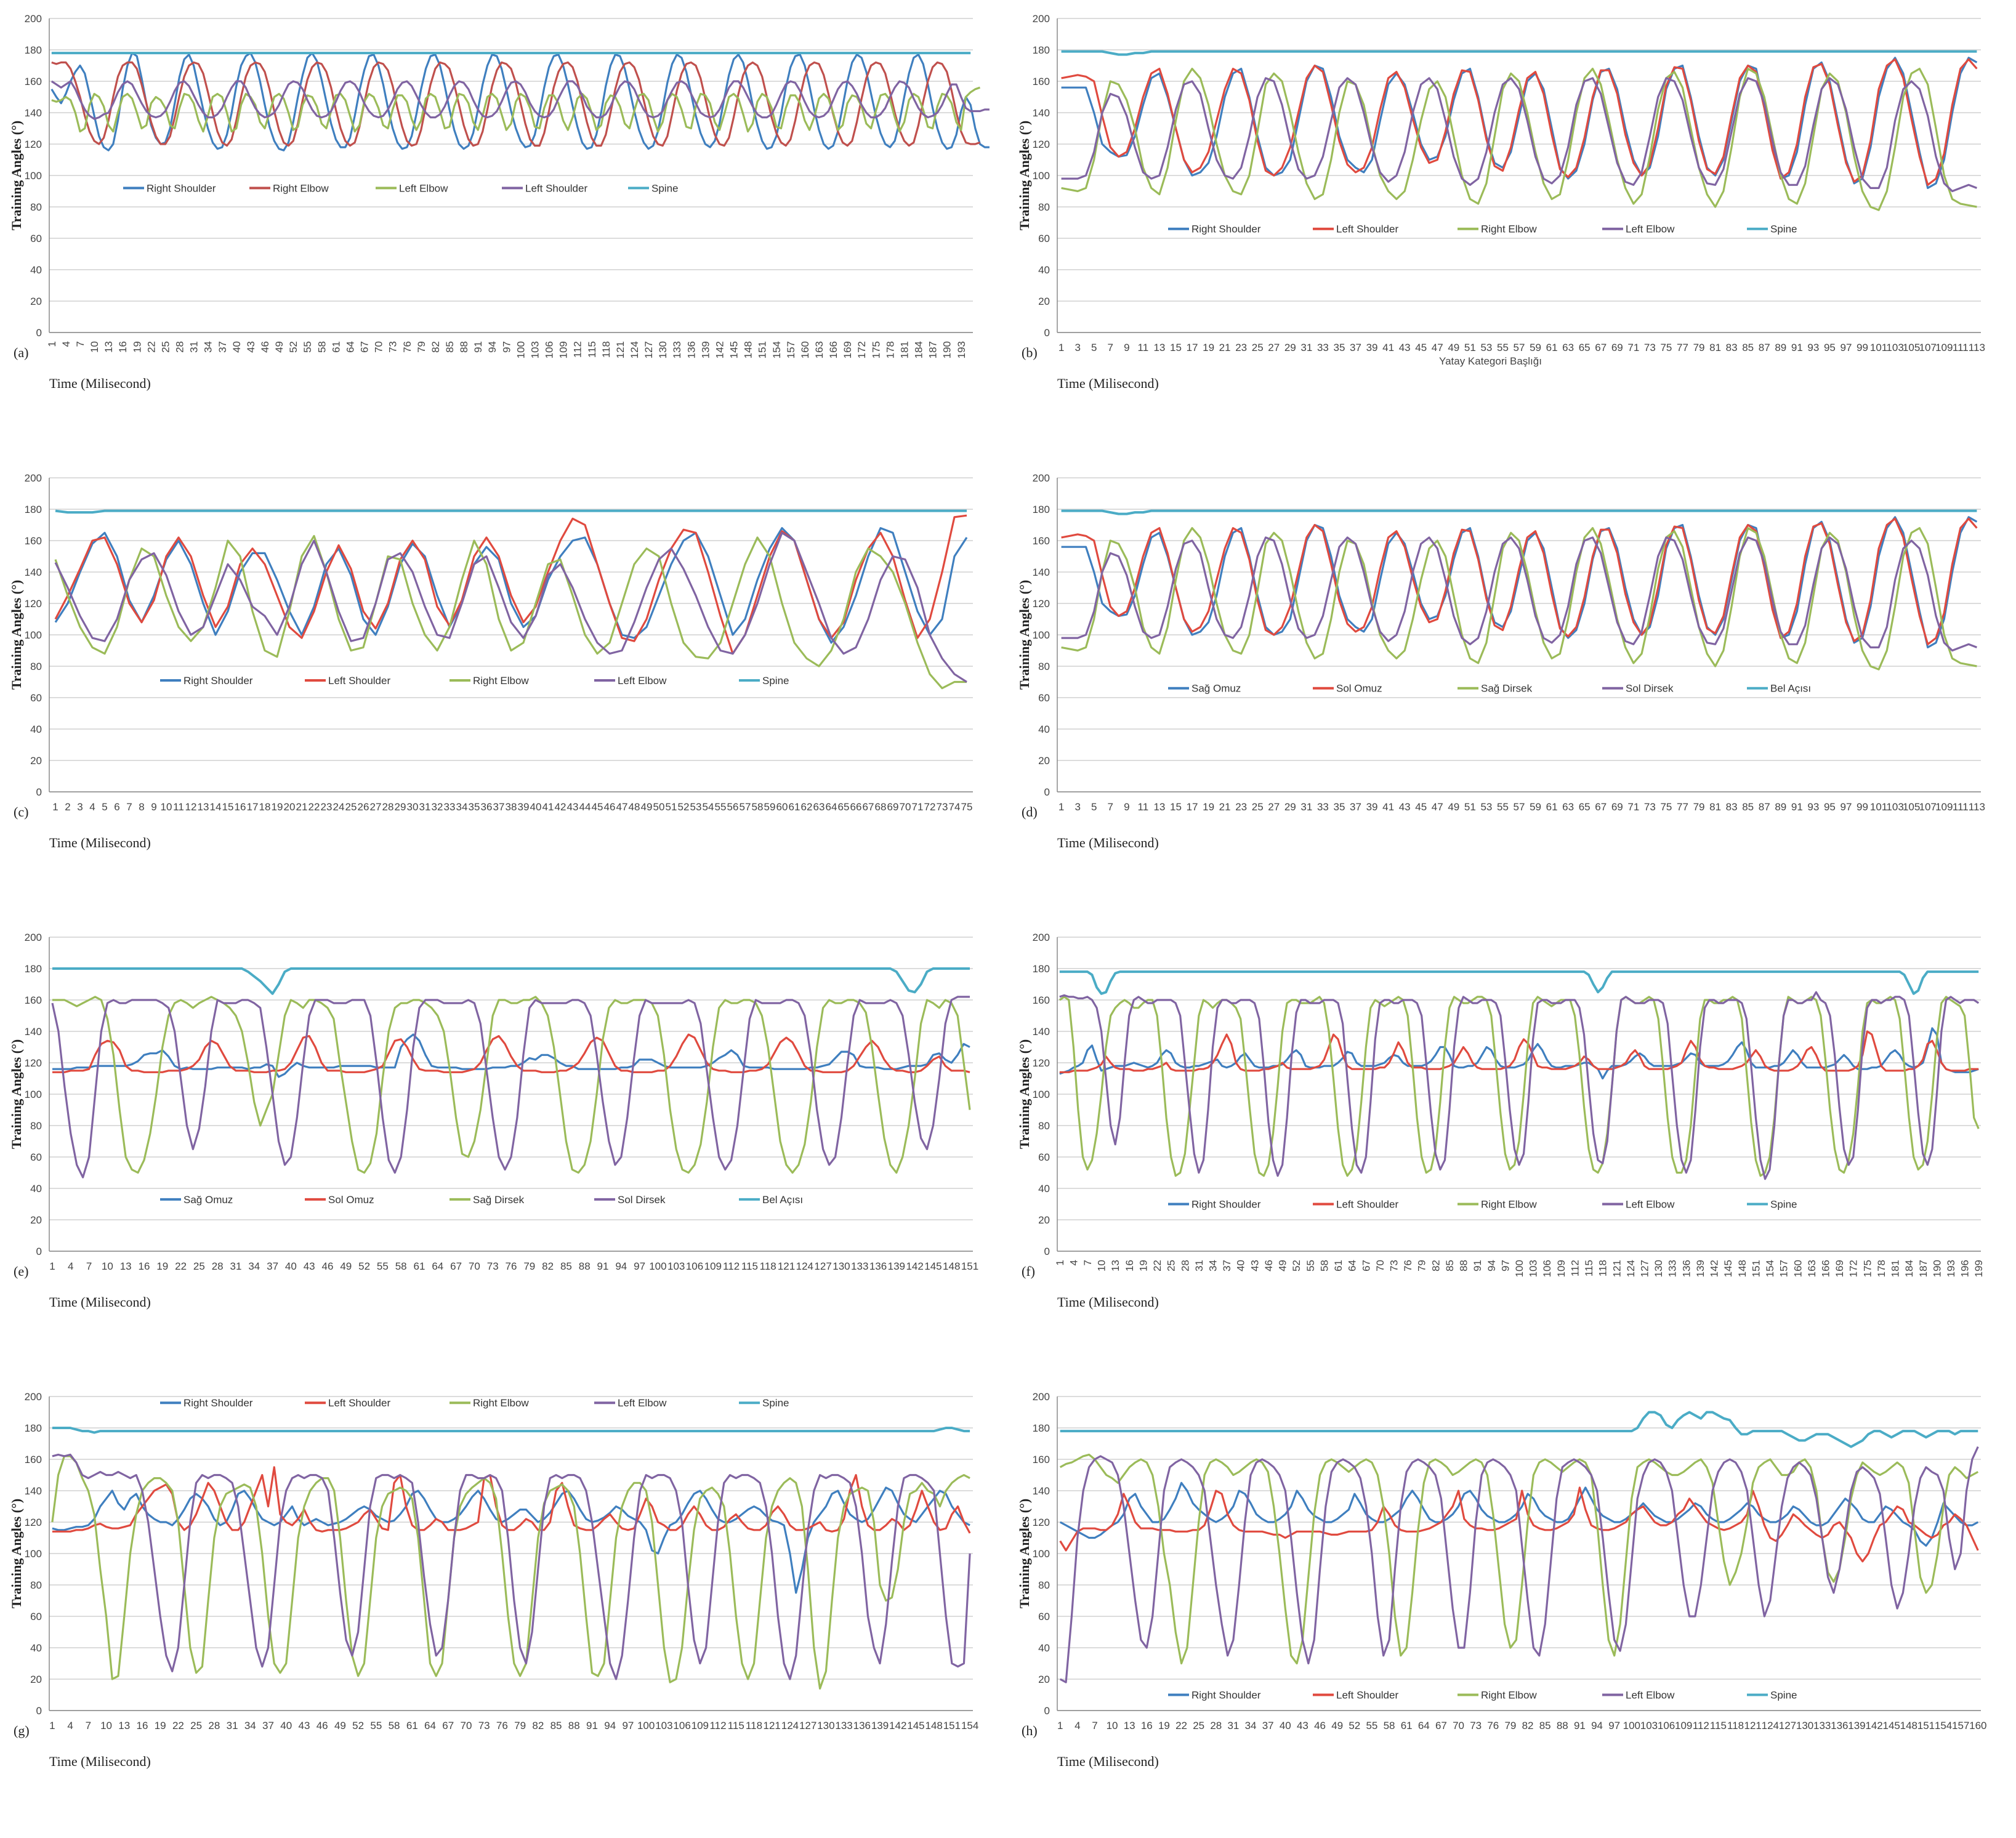 The height and width of the screenshot is (1838, 2016). Describe the element at coordinates (1732, 347) in the screenshot. I see `x-tick-label: 83` at that location.